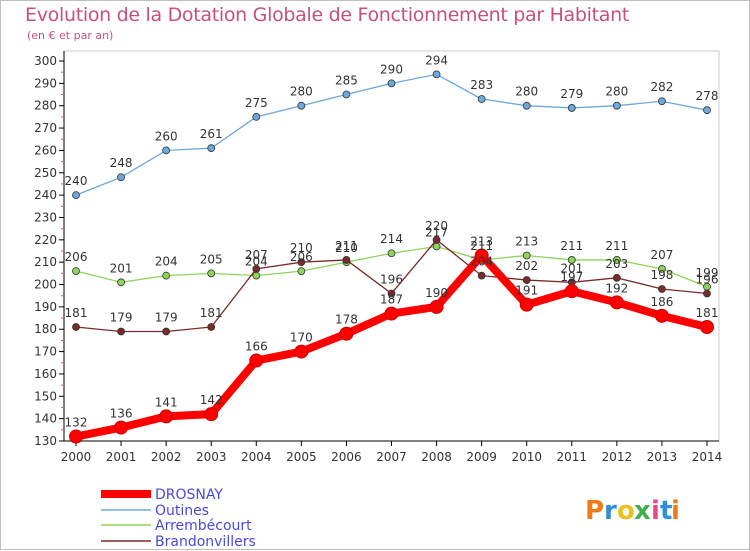 Image resolution: width=750 pixels, height=551 pixels. Describe the element at coordinates (655, 511) in the screenshot. I see `logo-letter: i` at that location.